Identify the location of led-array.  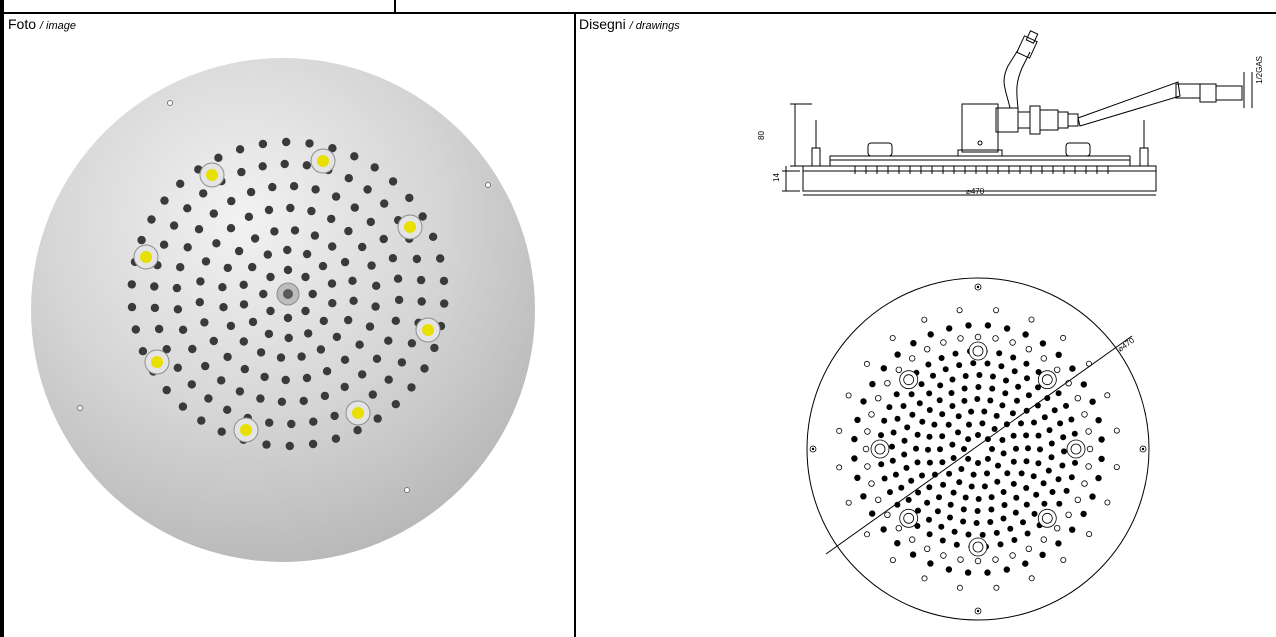
(287, 295).